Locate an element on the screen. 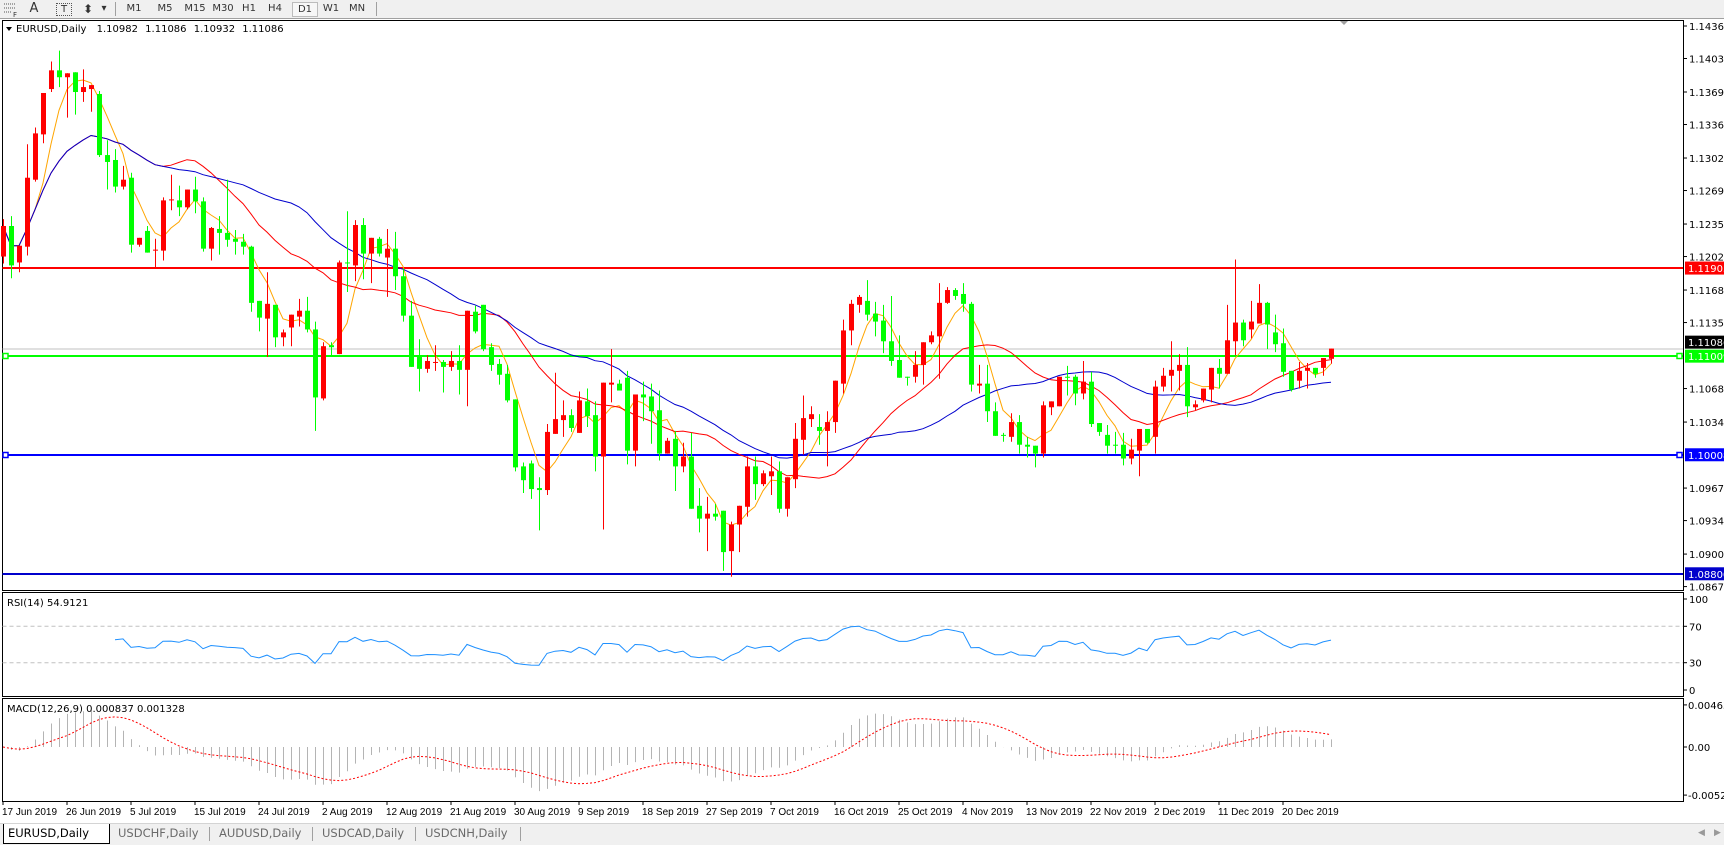 The image size is (1724, 845). close-value: 1.11086 is located at coordinates (262, 29).